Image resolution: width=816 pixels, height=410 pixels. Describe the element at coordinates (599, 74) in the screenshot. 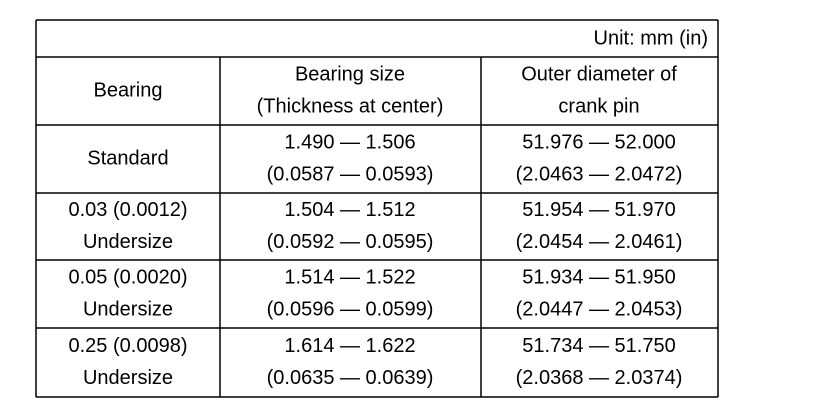

I see `header-cell: Outer diameter of` at that location.